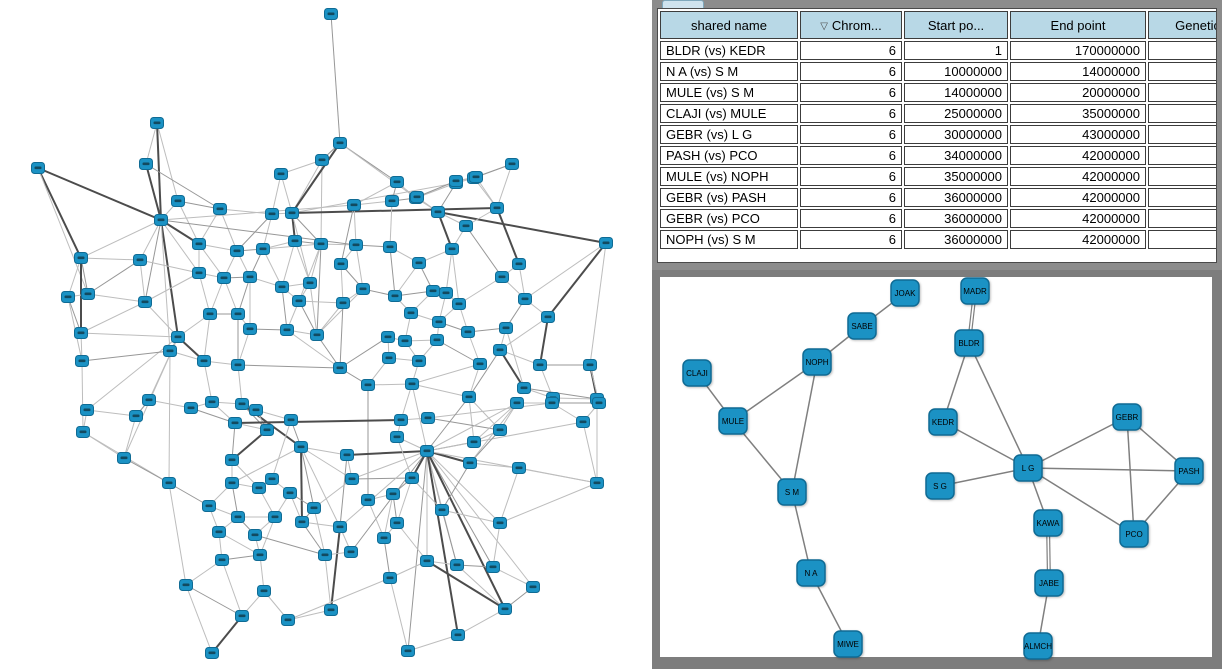 This screenshot has width=1222, height=669. I want to click on graph-node-claji: CLAJI, so click(697, 373).